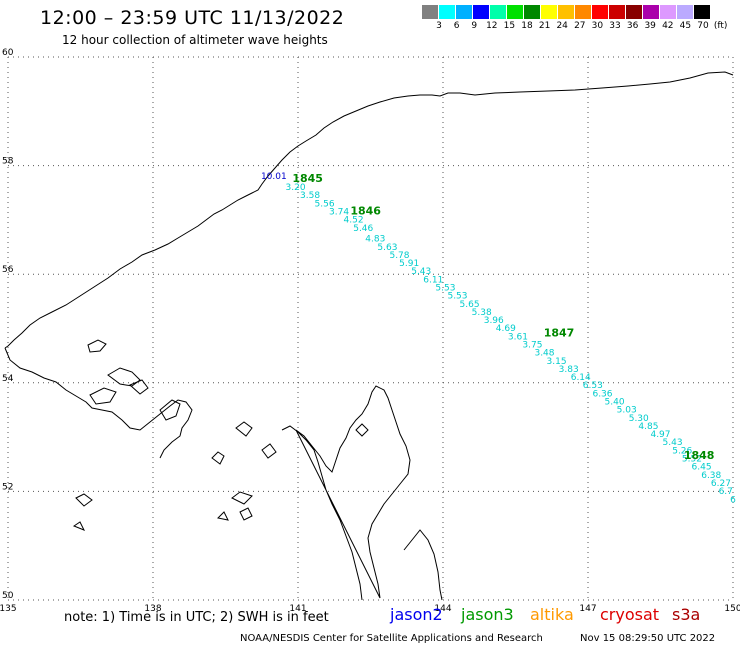 The width and height of the screenshot is (740, 650). What do you see at coordinates (399, 256) in the screenshot?
I see `wave-height-reading: 5.78` at bounding box center [399, 256].